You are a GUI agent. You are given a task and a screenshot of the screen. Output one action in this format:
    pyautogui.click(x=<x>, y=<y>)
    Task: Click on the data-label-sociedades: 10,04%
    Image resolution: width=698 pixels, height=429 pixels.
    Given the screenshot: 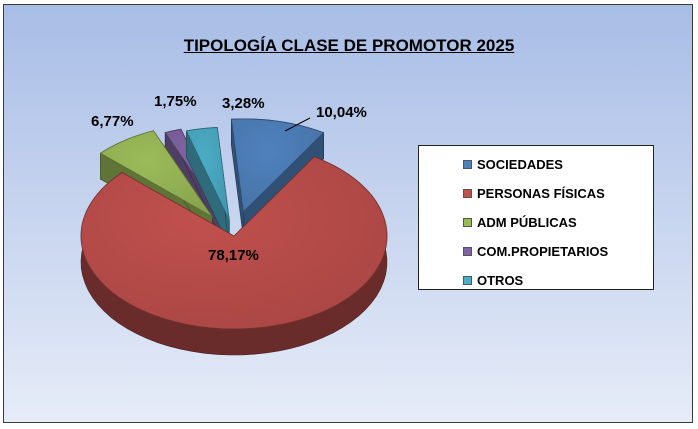 What is the action you would take?
    pyautogui.click(x=341, y=112)
    